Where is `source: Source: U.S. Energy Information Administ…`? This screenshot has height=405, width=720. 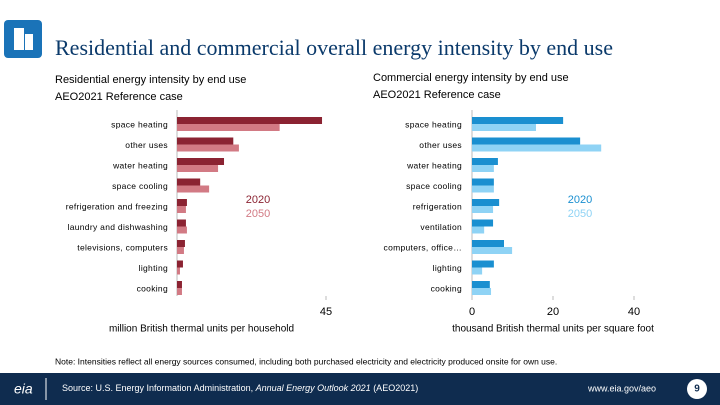 source: Source: U.S. Energy Information Administ… is located at coordinates (240, 388).